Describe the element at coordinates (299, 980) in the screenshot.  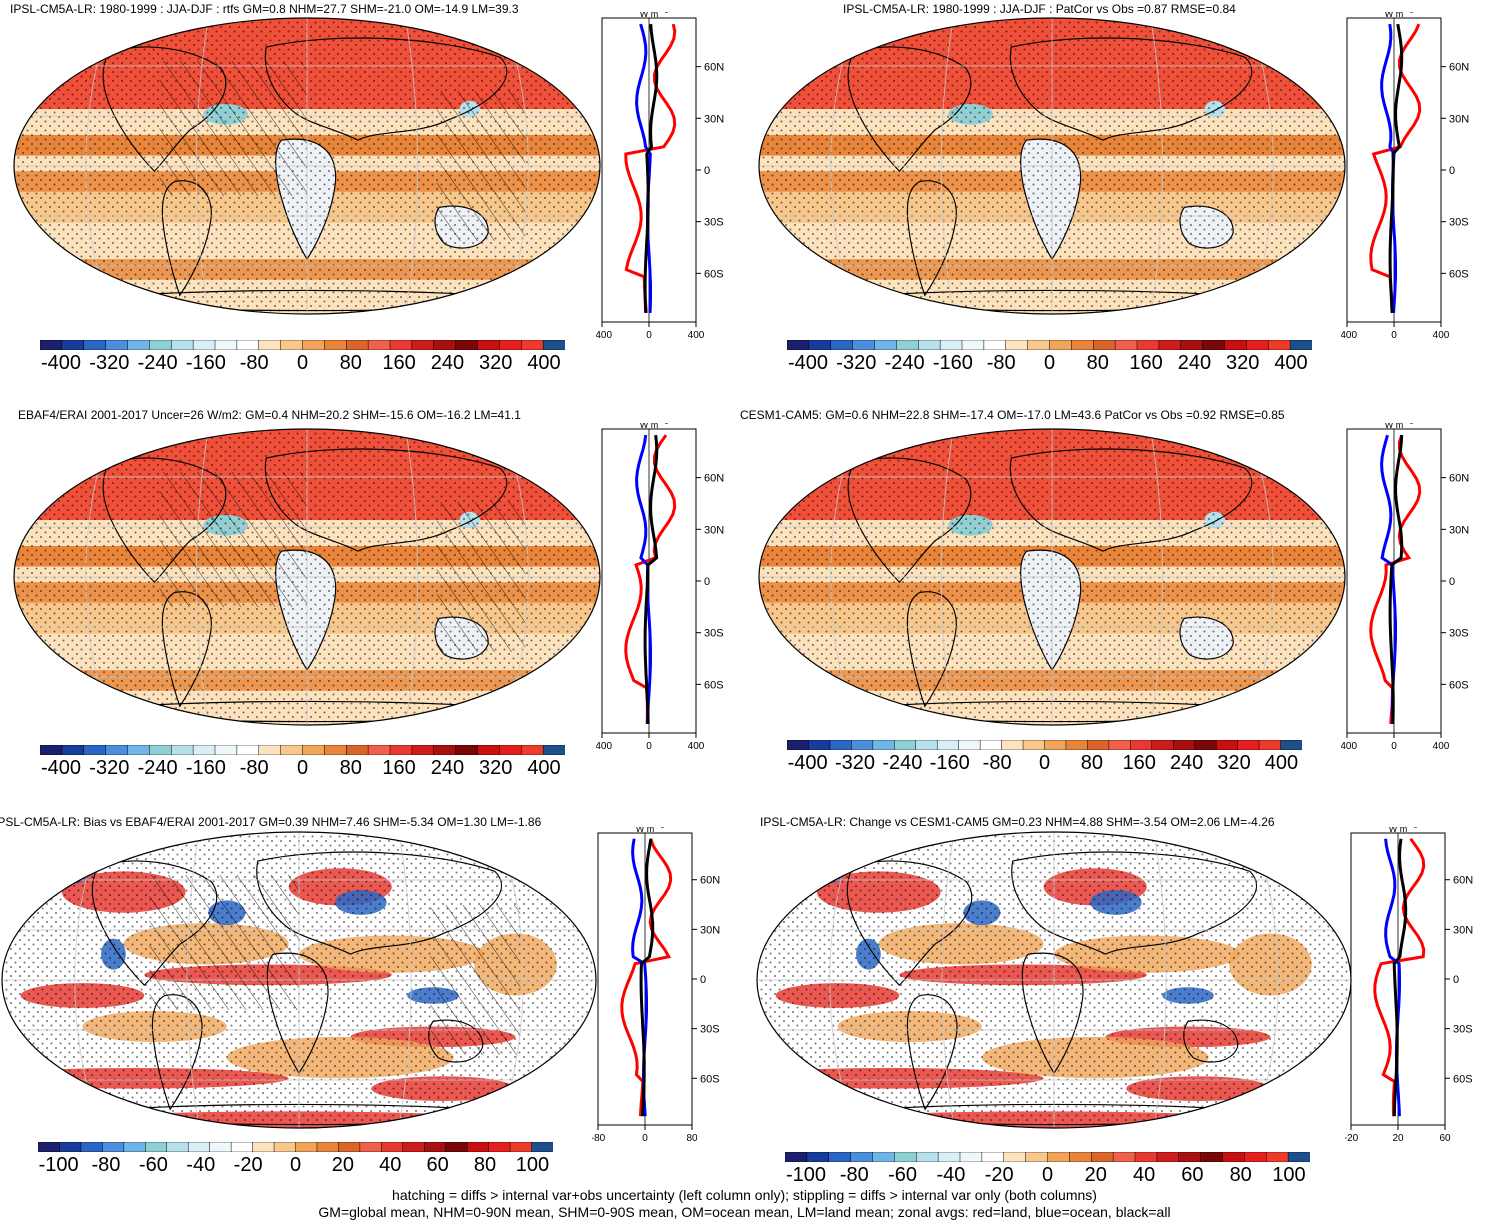
I see `world-map` at that location.